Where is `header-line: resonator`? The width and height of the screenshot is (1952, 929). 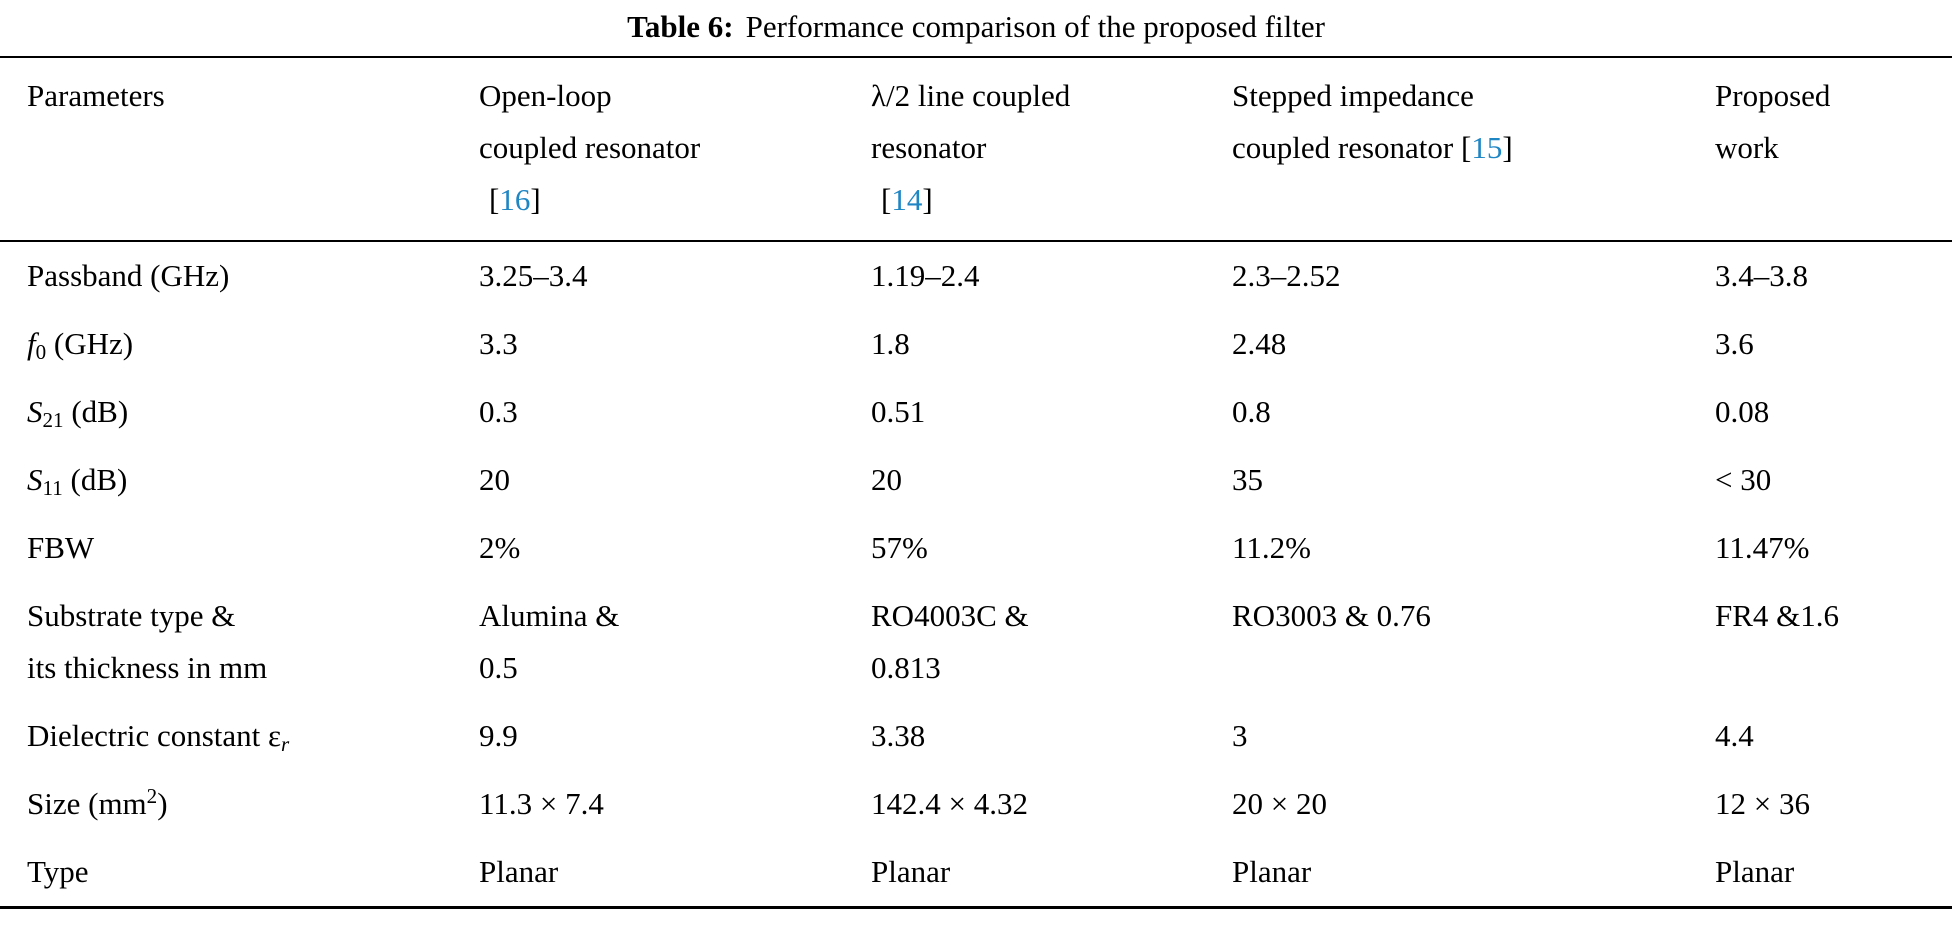
header-line: resonator is located at coordinates (929, 147).